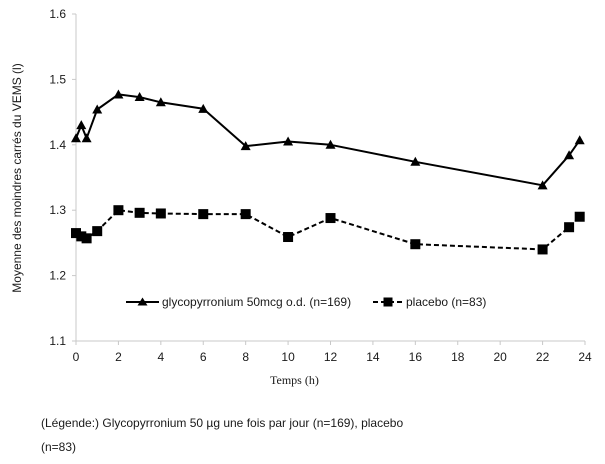 This screenshot has width=605, height=464. Describe the element at coordinates (458, 357) in the screenshot. I see `x-tick-label: 18` at that location.